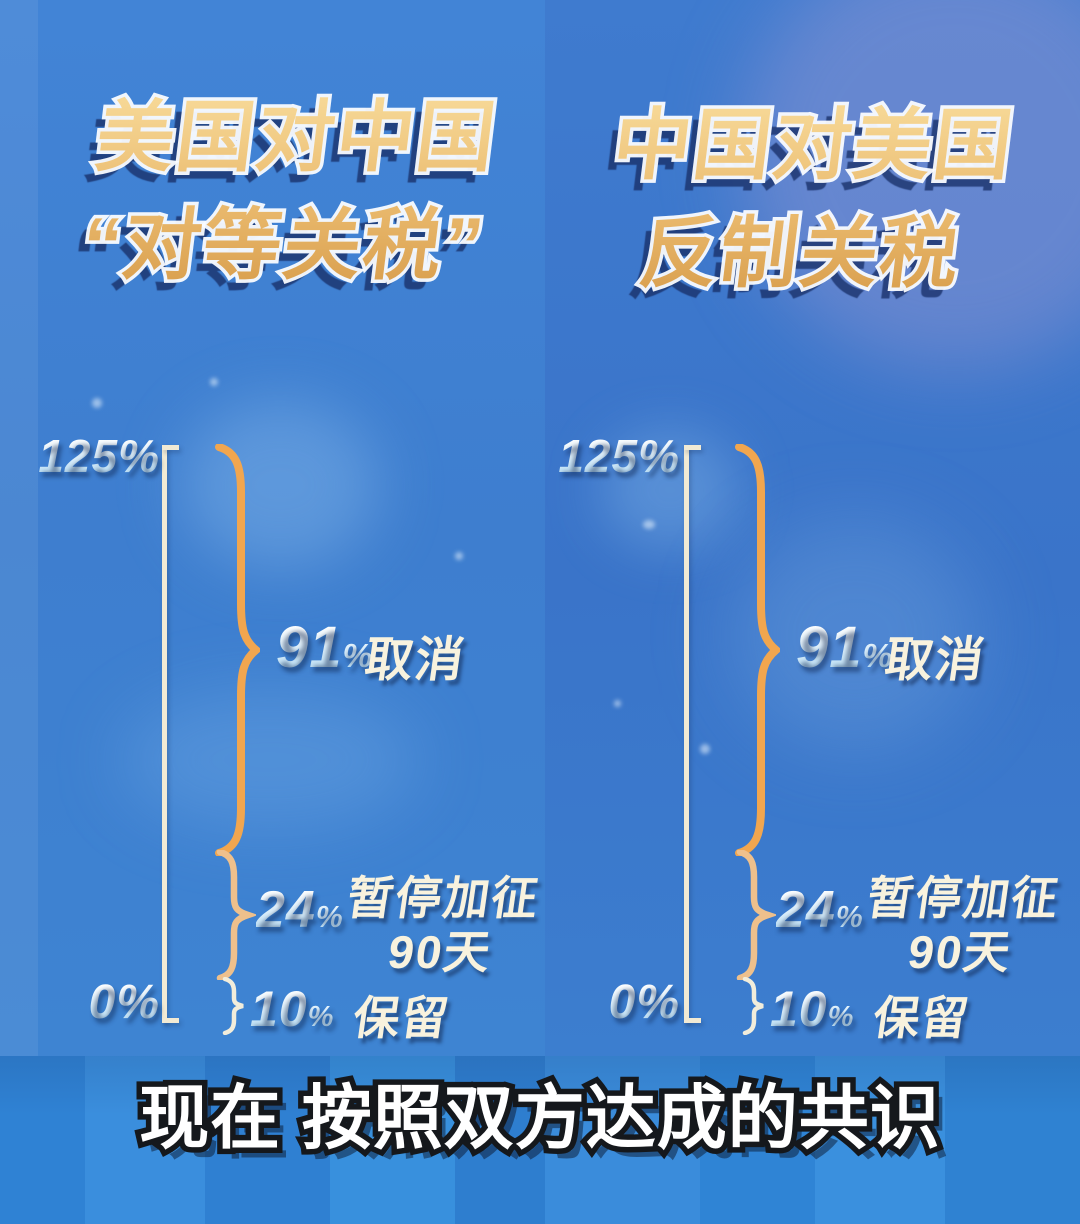  I want to click on bottom-stripe-band, so click(540, 1140).